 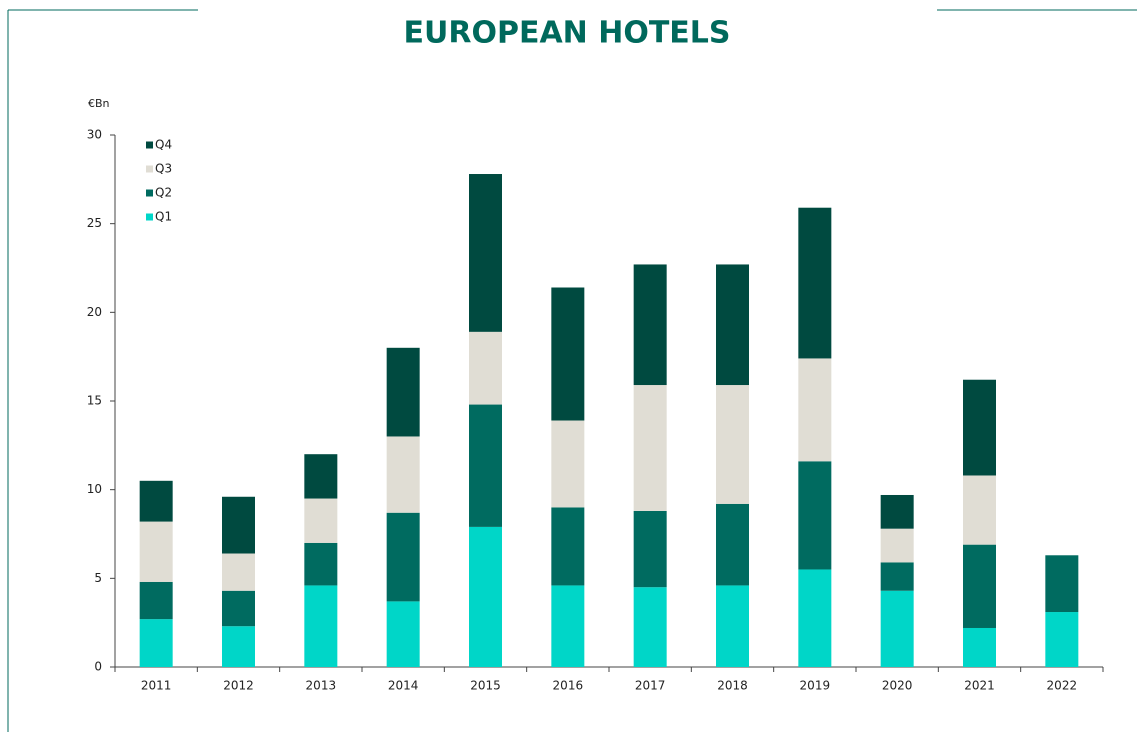 What do you see at coordinates (897, 686) in the screenshot?
I see `x-tick-label: 2020` at bounding box center [897, 686].